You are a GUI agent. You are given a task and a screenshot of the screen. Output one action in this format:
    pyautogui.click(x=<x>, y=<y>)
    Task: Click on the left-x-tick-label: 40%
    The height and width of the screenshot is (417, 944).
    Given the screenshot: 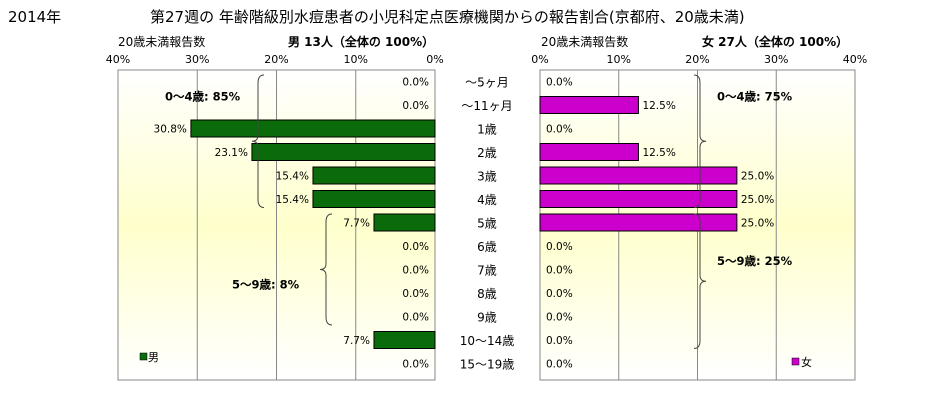 What is the action you would take?
    pyautogui.click(x=118, y=59)
    